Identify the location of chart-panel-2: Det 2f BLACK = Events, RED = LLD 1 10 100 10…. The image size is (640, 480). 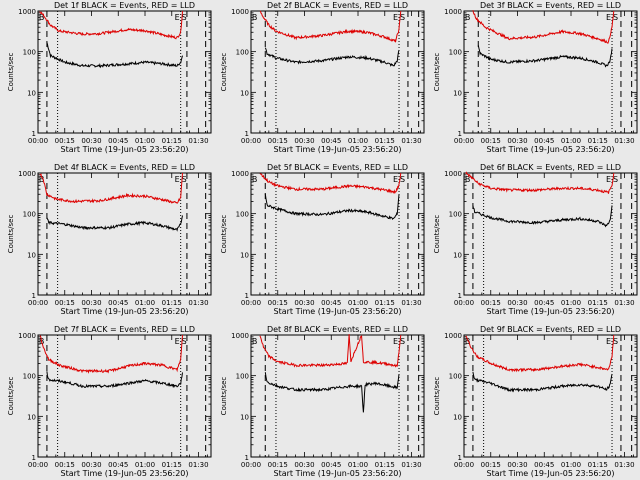
(322, 77).